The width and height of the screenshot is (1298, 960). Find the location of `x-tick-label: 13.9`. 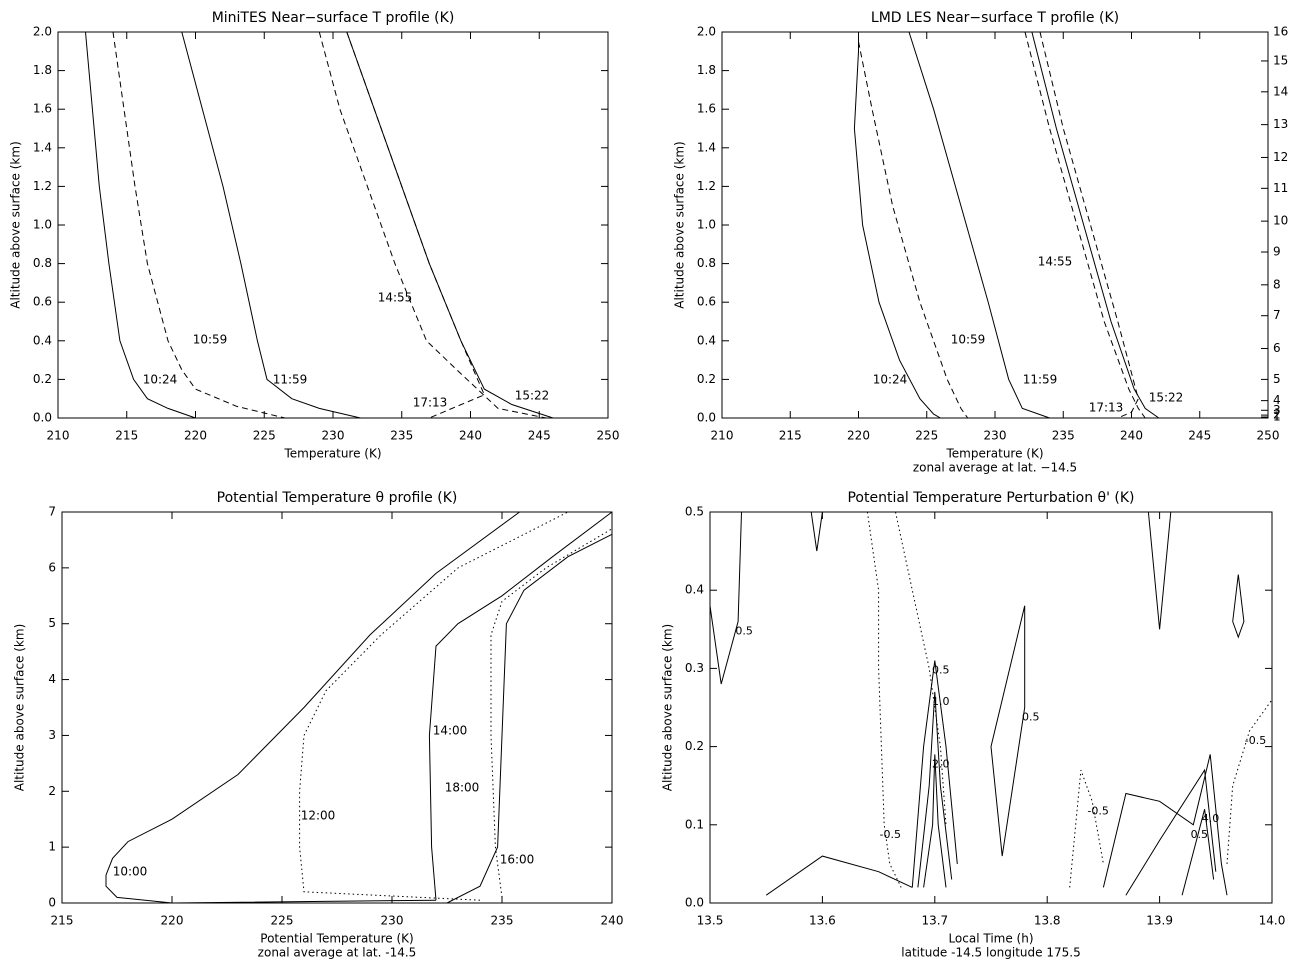

x-tick-label: 13.9 is located at coordinates (1159, 921).